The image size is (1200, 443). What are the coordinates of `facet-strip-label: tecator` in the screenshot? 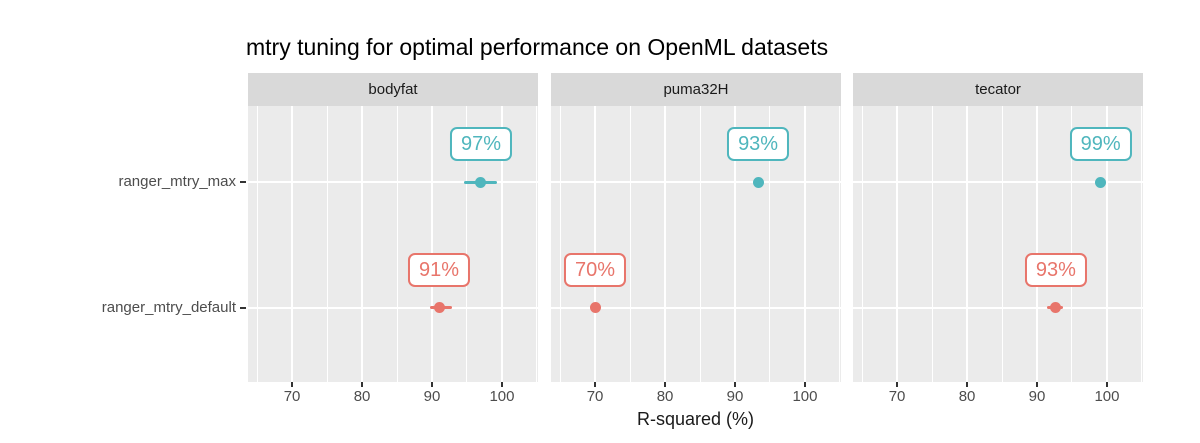 It's located at (998, 89).